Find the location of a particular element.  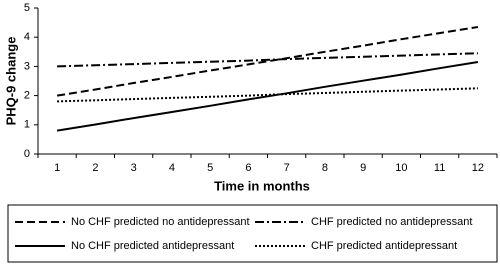

legend-label: No CHF predicted no antidepressant is located at coordinates (160, 222).